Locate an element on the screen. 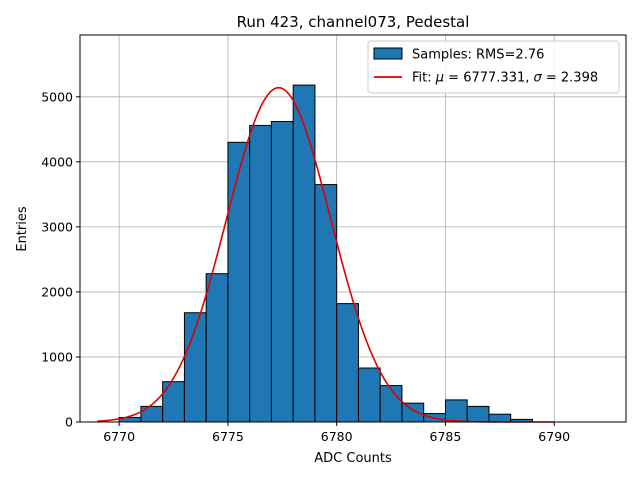 This screenshot has width=640, height=480. legend-fit-label: Fit: μ = 6777.331, σ = 2.398 is located at coordinates (505, 78).